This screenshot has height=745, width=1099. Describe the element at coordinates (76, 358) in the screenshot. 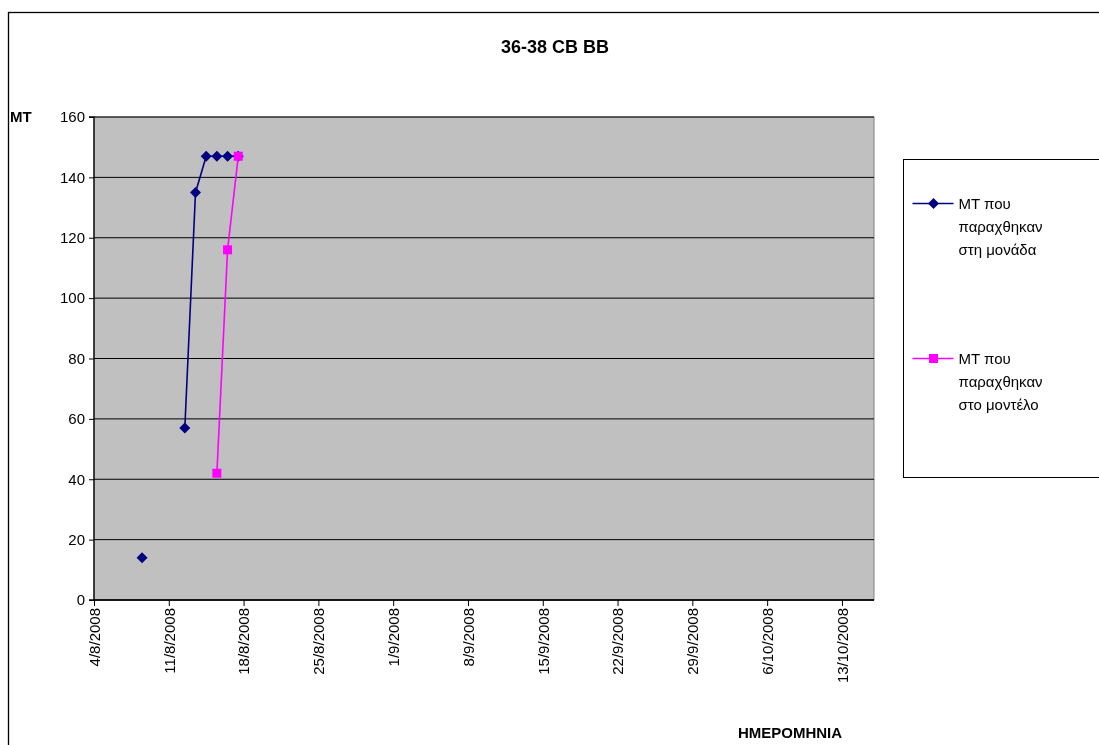

I see `y-tick-label: 80` at that location.